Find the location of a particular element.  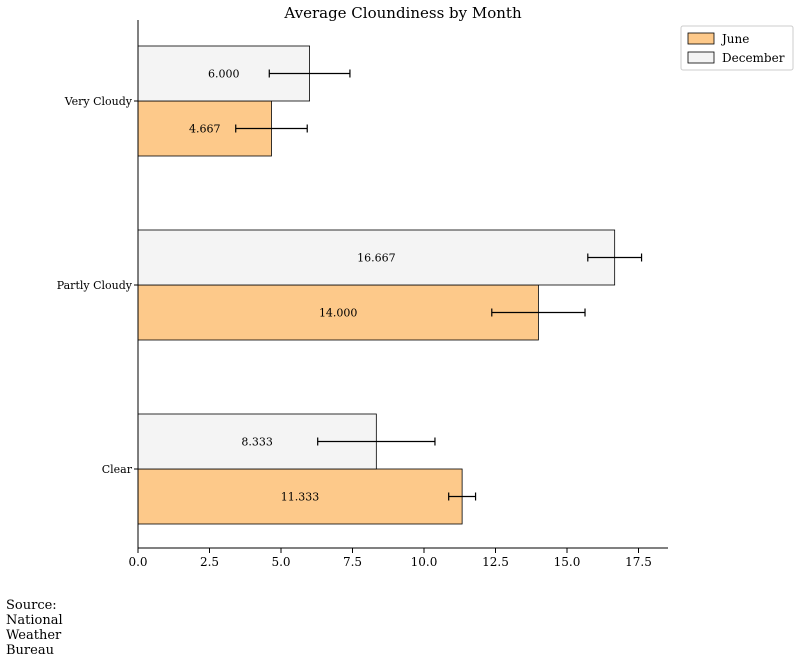

data-label-june-clear: 11.333 is located at coordinates (300, 497).